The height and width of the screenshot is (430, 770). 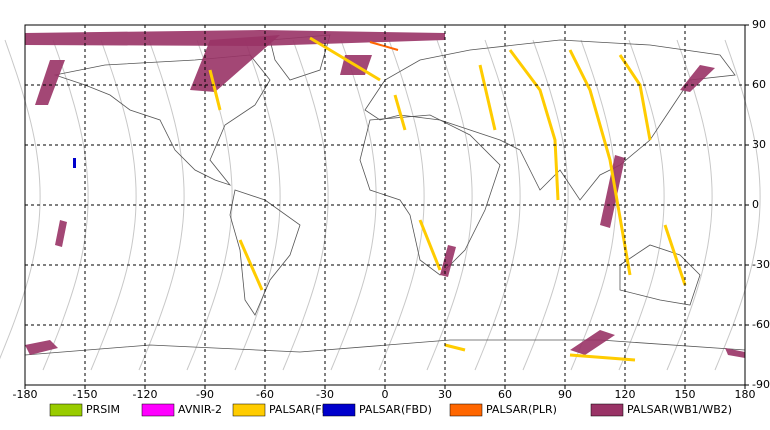 I want to click on x-tick-label: -60, so click(x=265, y=394).